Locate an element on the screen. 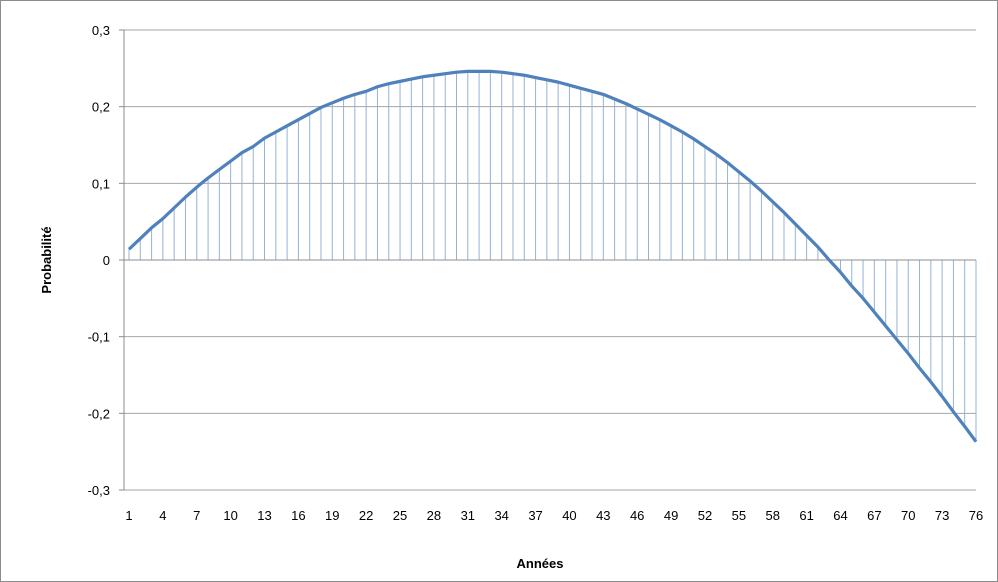 This screenshot has height=582, width=998. x-tick-label-4: 4 is located at coordinates (162, 515).